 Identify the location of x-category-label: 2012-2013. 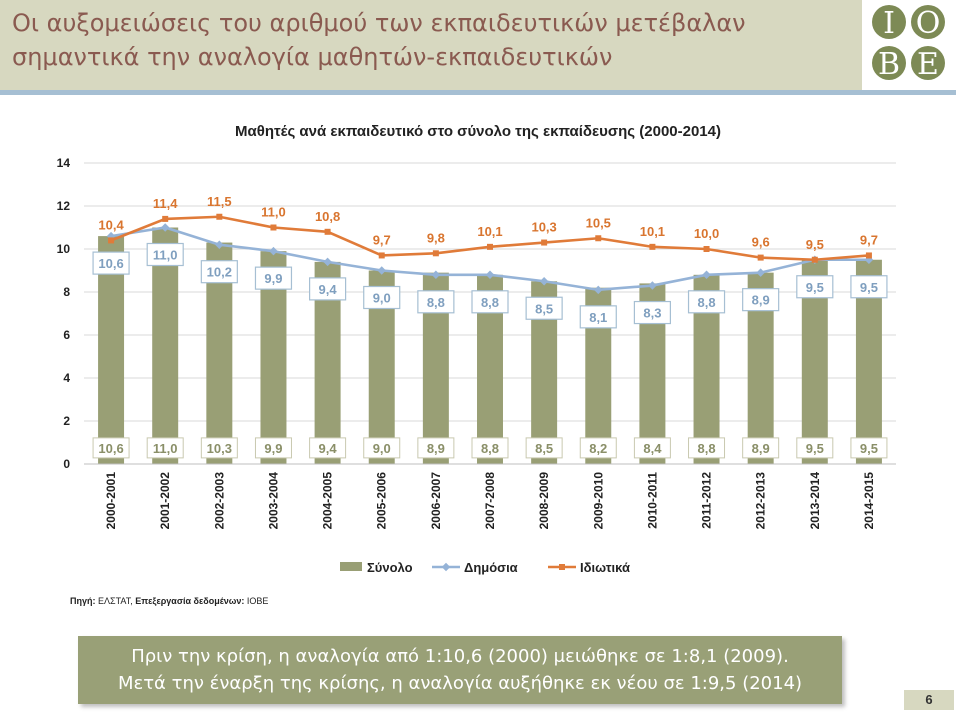
(761, 501).